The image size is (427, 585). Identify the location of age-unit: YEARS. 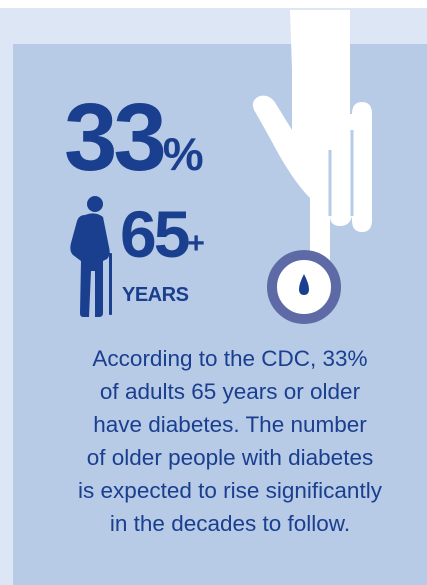
(155, 295).